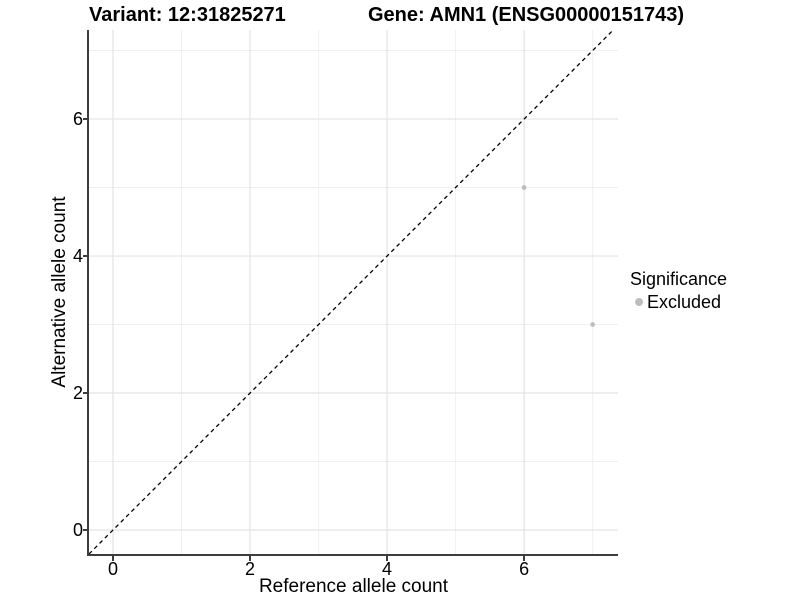 The height and width of the screenshot is (600, 800). What do you see at coordinates (353, 586) in the screenshot?
I see `x-axis-title: Reference allele count` at bounding box center [353, 586].